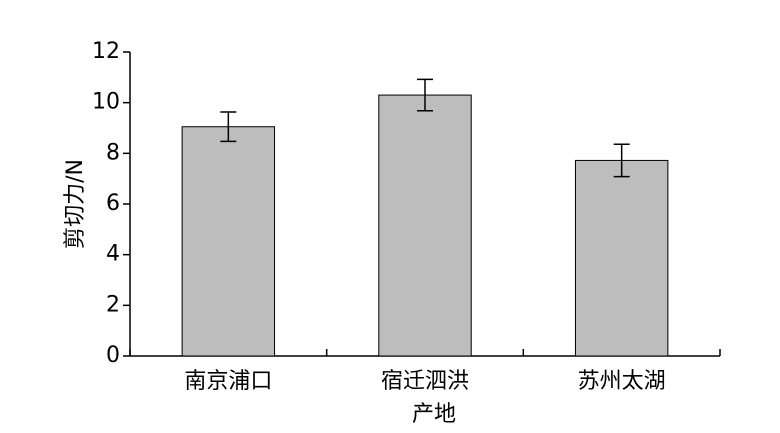 This screenshot has width=780, height=433. I want to click on x-tick-label: 宿迁泗洪, so click(425, 381).